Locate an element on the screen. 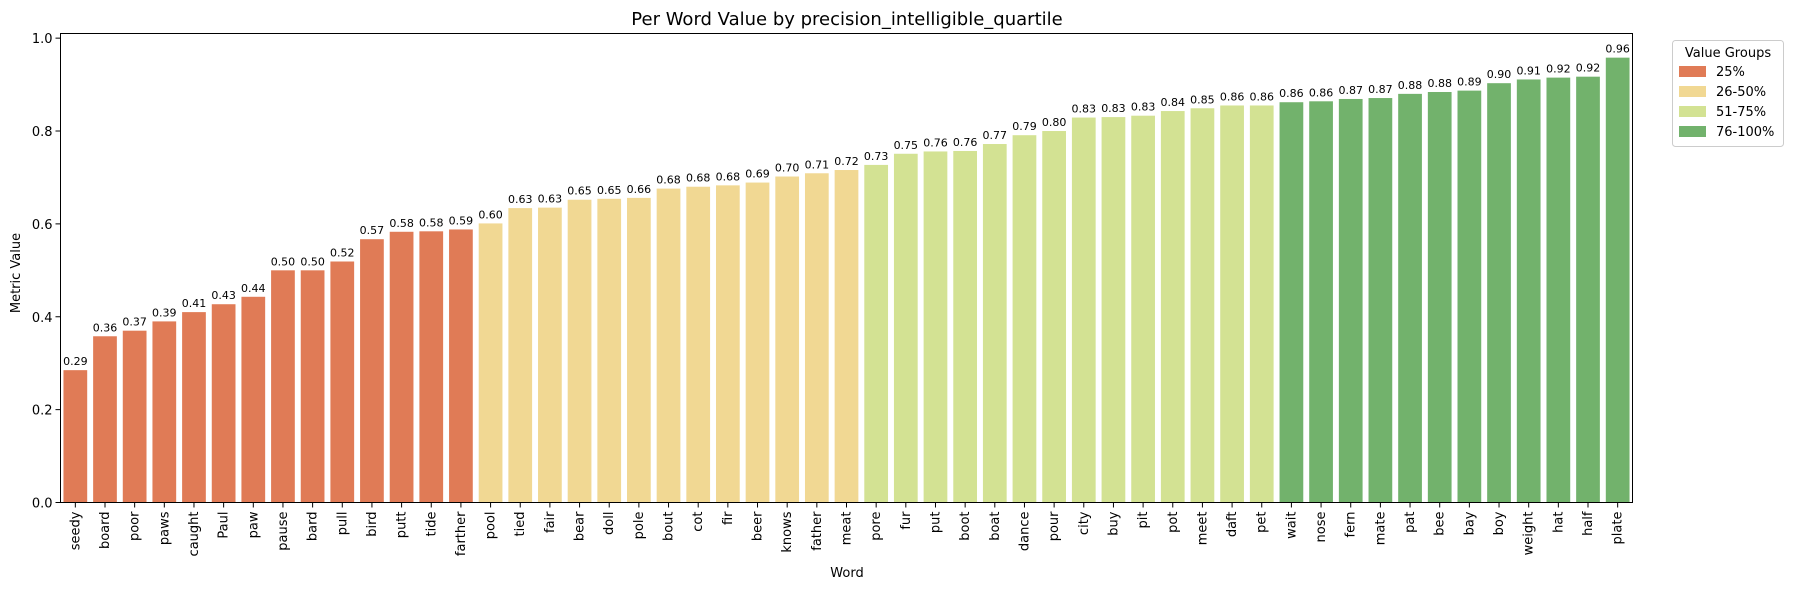 The height and width of the screenshot is (590, 1793). x-tick-label: doll is located at coordinates (609, 523).